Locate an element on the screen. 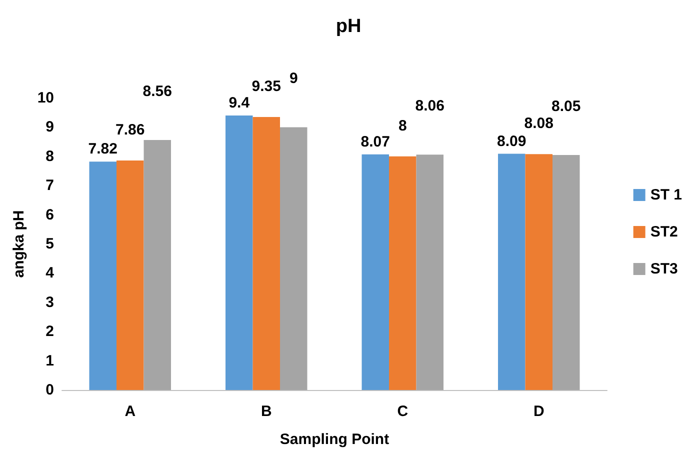 This screenshot has width=697, height=464. legend-label: ST2 is located at coordinates (664, 232).